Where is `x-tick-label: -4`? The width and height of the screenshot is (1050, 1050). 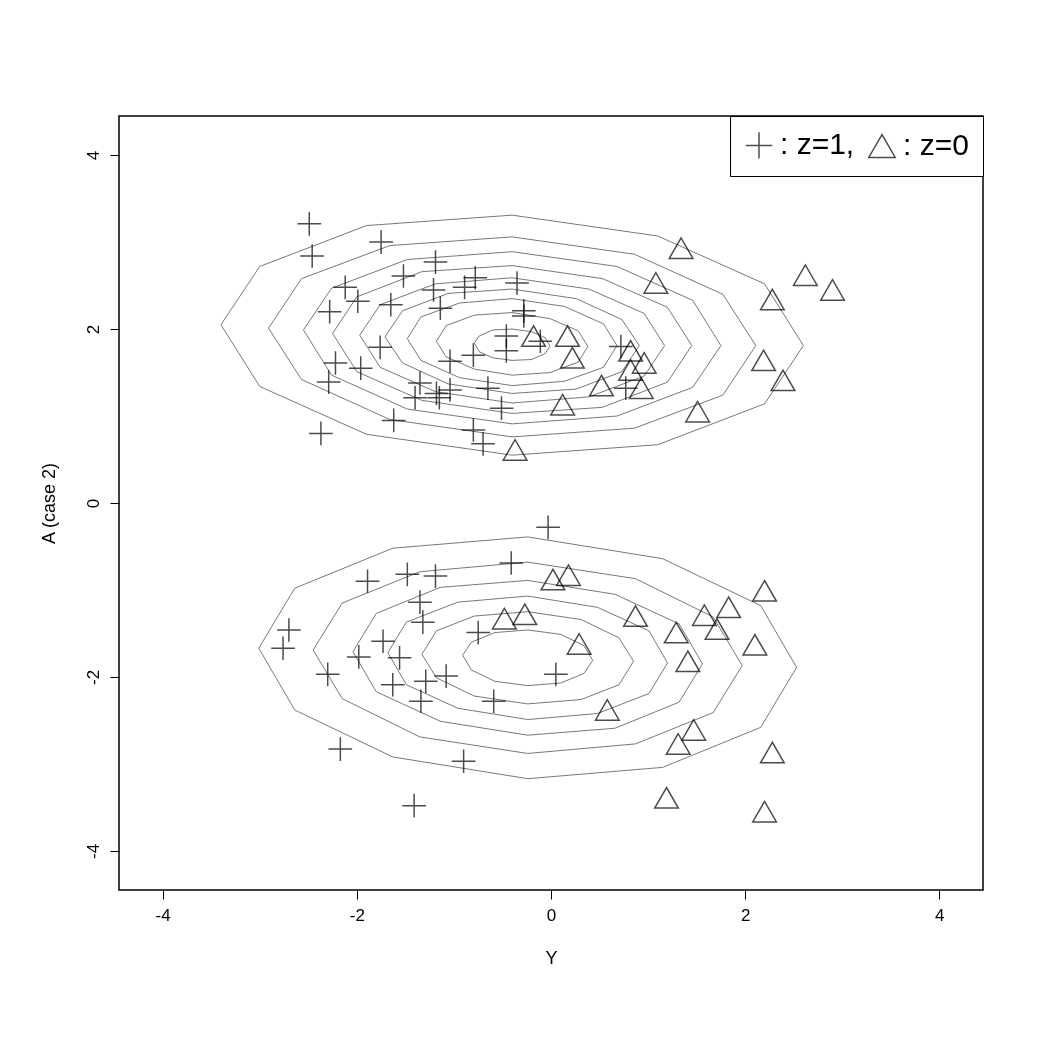
x-tick-label: -4 is located at coordinates (163, 915).